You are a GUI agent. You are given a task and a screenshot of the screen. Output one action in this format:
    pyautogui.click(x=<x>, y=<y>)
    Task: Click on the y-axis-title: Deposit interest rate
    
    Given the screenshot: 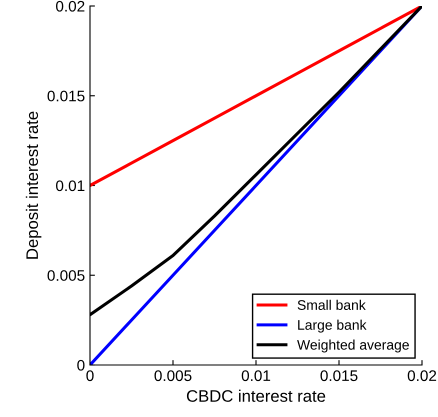 What is the action you would take?
    pyautogui.click(x=34, y=185)
    